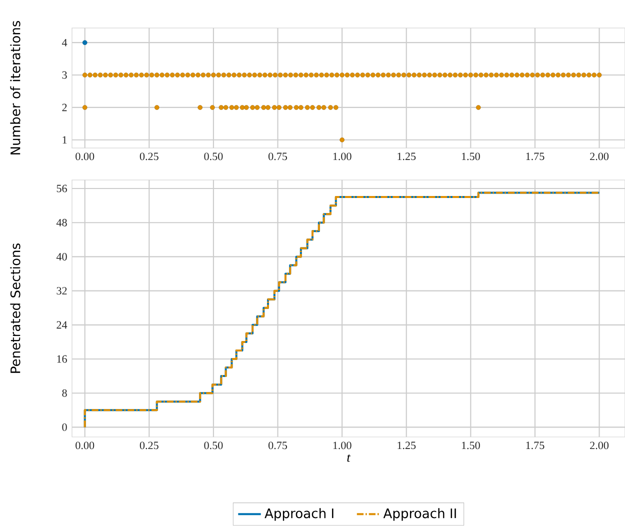  Describe the element at coordinates (61, 291) in the screenshot. I see `y-tick-label: 32` at that location.